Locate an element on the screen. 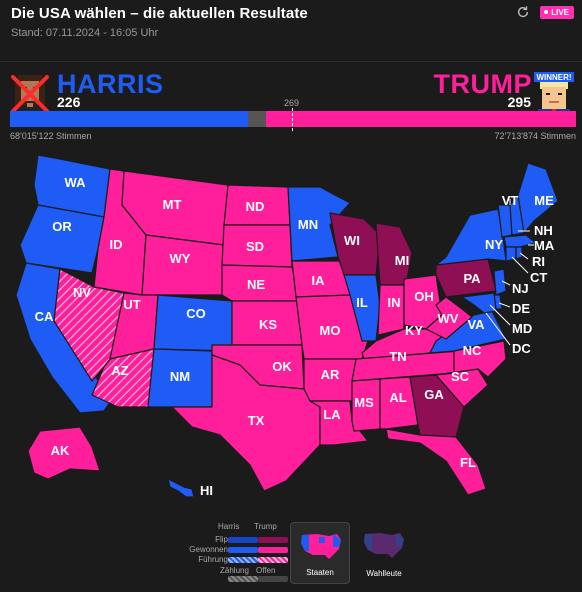 Image resolution: width=582 pixels, height=592 pixels. label-ky: KY is located at coordinates (414, 330).